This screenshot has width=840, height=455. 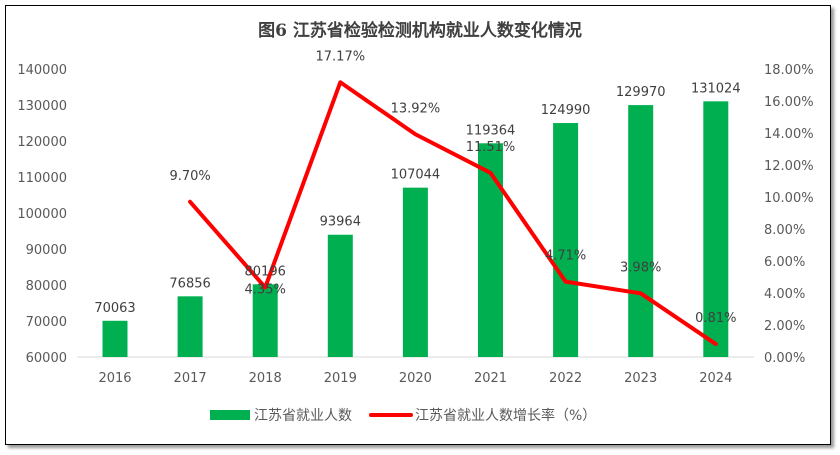 What do you see at coordinates (303, 416) in the screenshot?
I see `legend-label-bar: 江苏省就业人数` at bounding box center [303, 416].